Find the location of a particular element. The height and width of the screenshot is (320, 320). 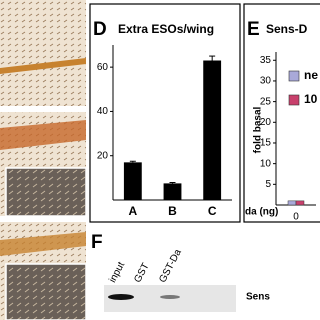

x-tick-label: B is located at coordinates (172, 211).